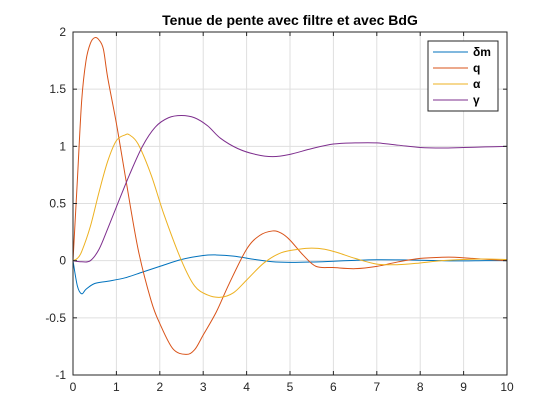  What do you see at coordinates (203, 387) in the screenshot?
I see `x-tick-label: 3` at bounding box center [203, 387].